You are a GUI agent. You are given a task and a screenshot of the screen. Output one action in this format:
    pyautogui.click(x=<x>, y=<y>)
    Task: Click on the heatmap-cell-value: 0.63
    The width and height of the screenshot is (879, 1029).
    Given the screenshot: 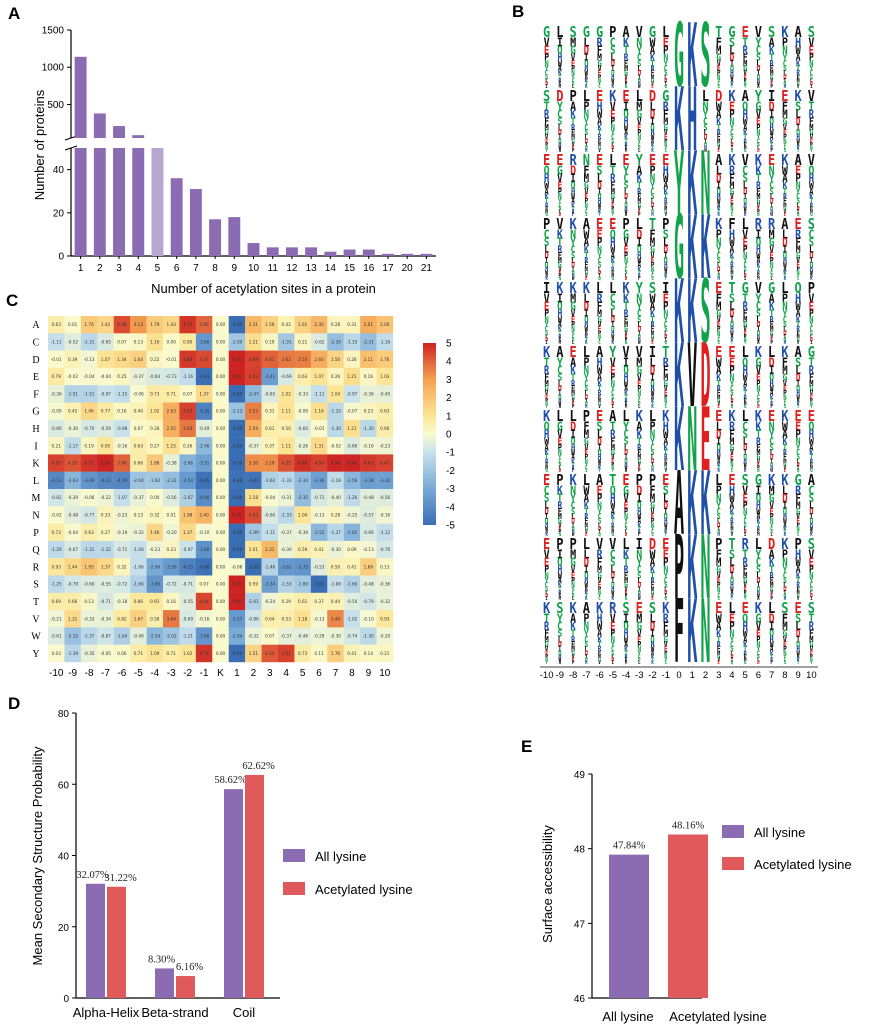 What is the action you would take?
    pyautogui.click(x=385, y=411)
    